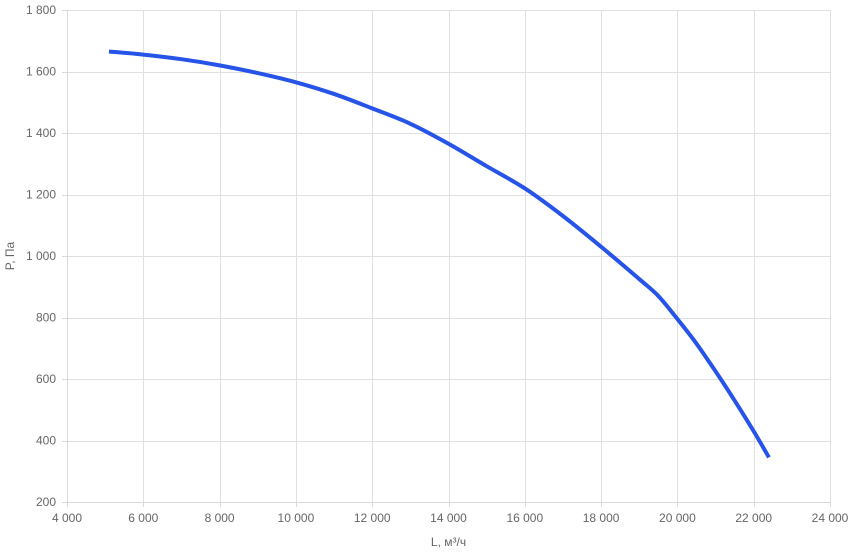 The width and height of the screenshot is (851, 553). Describe the element at coordinates (753, 518) in the screenshot. I see `x-tick-label: 22 000` at that location.